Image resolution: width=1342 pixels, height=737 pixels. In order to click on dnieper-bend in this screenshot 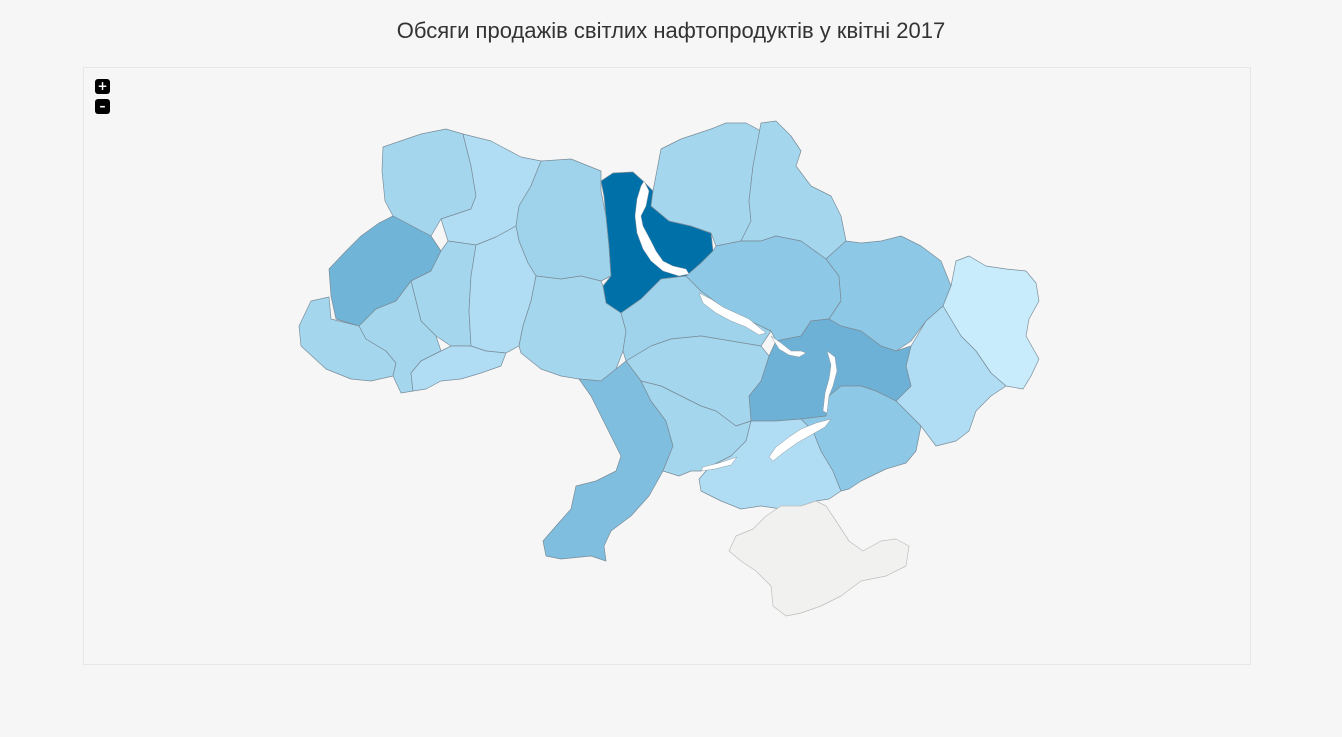, I will do `click(830, 382)`.